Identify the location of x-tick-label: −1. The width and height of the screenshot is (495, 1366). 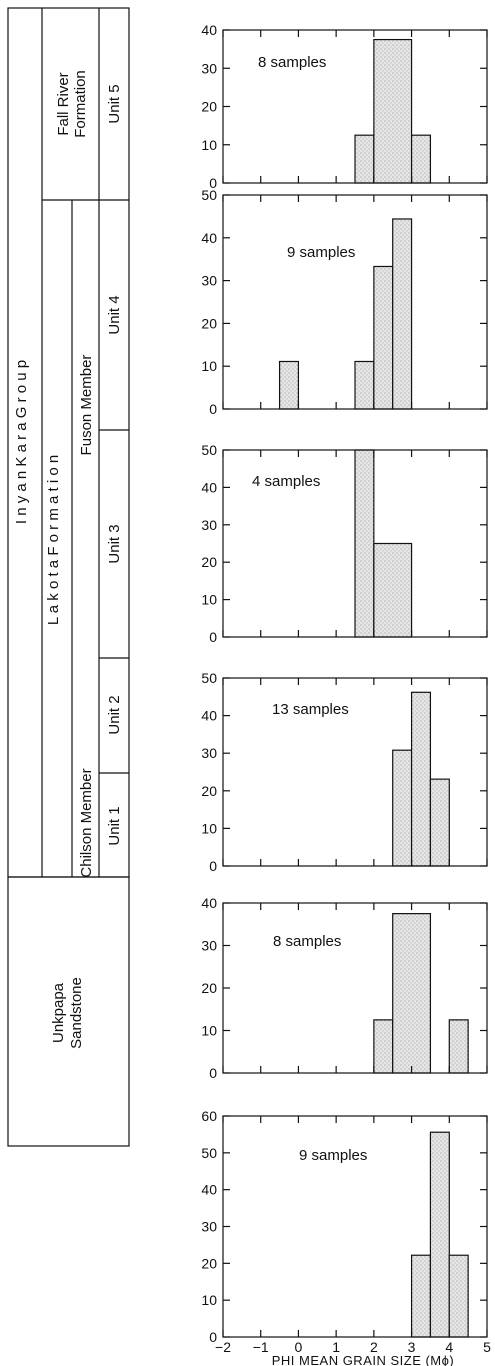
(261, 1347).